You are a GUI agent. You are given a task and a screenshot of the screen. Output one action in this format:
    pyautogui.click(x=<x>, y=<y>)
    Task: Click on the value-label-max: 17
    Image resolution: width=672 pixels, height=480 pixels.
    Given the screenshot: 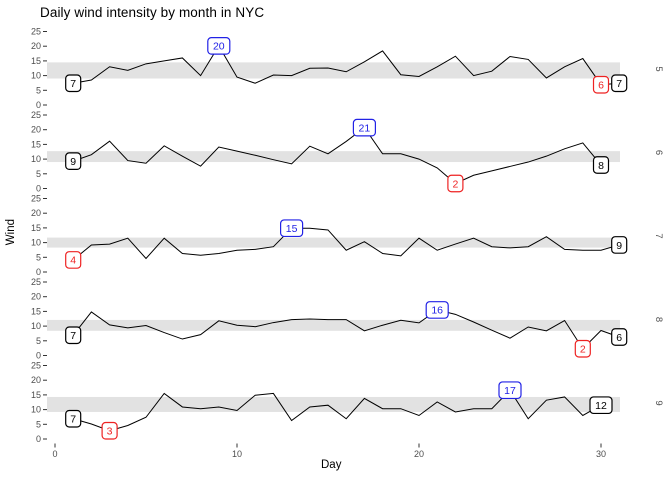 What is the action you would take?
    pyautogui.click(x=510, y=390)
    